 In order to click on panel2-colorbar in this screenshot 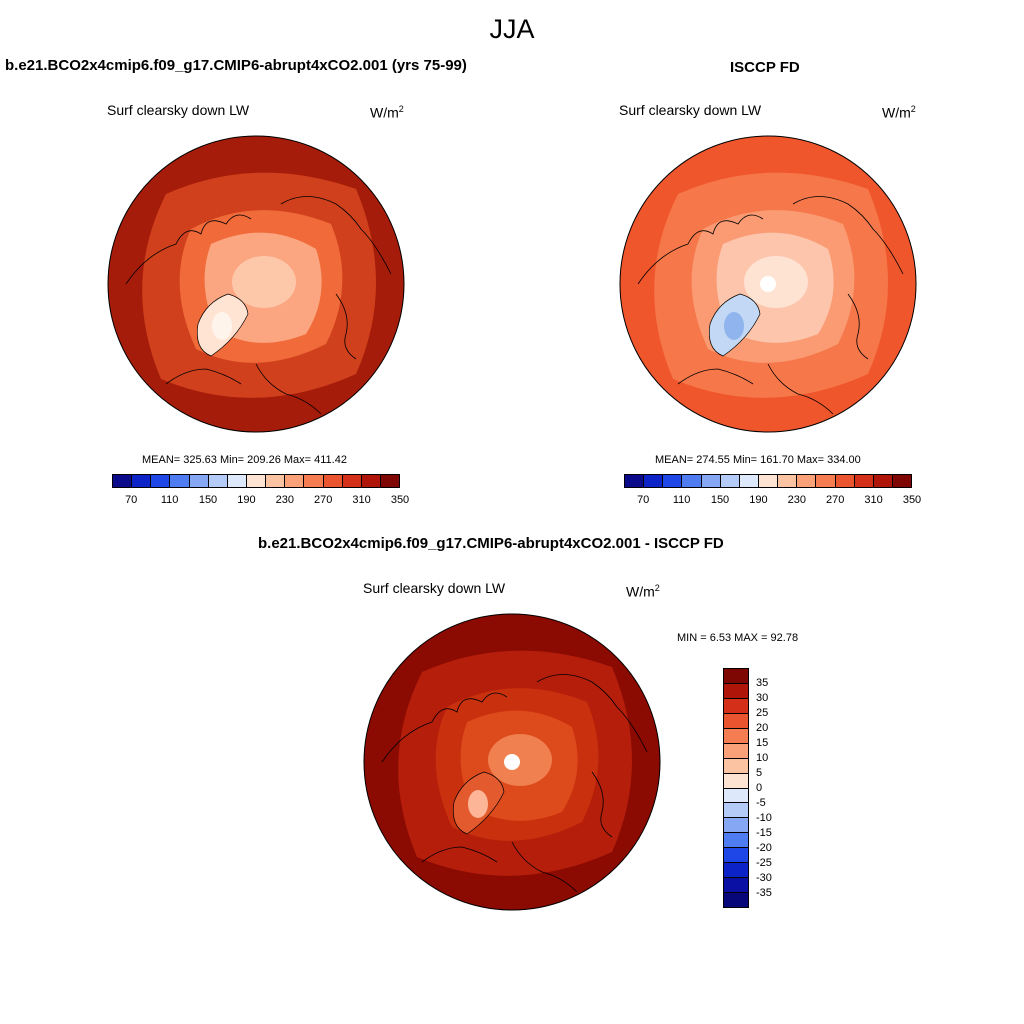, I will do `click(768, 481)`.